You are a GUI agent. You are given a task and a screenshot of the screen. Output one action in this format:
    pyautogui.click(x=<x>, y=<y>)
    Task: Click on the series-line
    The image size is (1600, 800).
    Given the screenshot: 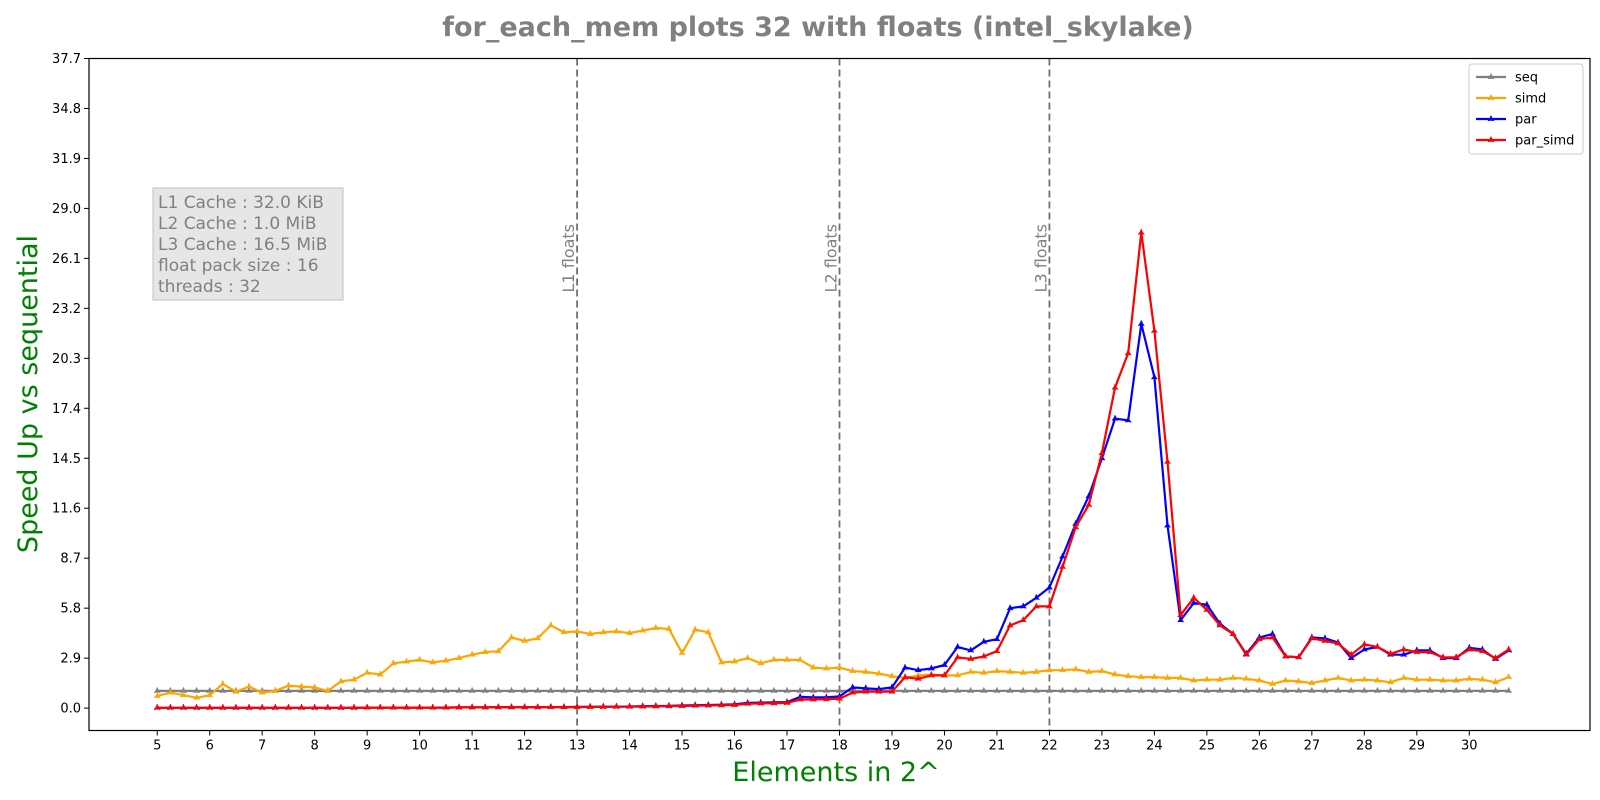 What is the action you would take?
    pyautogui.click(x=833, y=661)
    